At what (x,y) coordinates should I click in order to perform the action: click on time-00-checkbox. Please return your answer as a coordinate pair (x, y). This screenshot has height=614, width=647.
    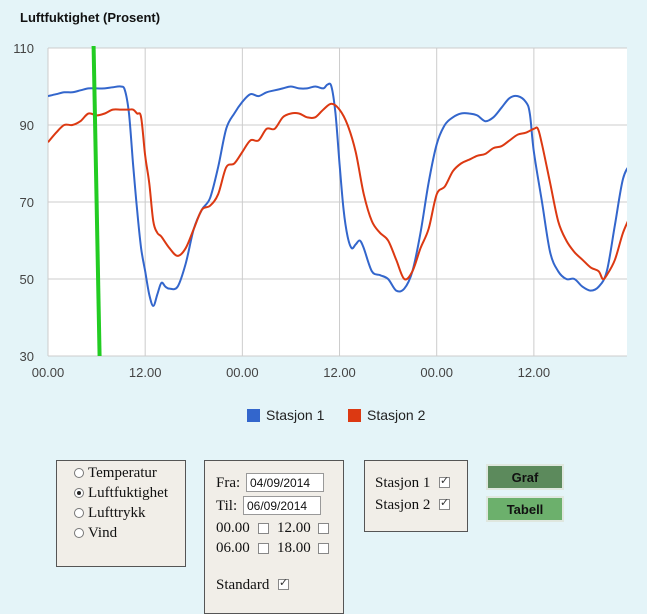
    Looking at the image, I should click on (263, 528).